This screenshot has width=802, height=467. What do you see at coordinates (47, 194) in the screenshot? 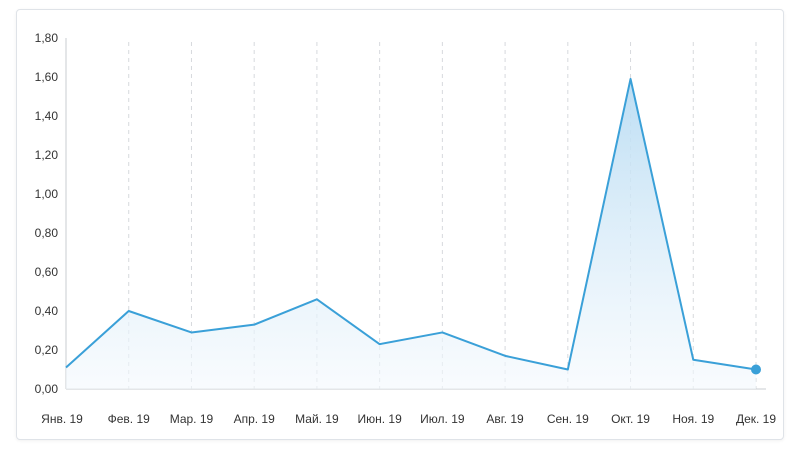
I see `y-tick-label: 1,00` at bounding box center [47, 194].